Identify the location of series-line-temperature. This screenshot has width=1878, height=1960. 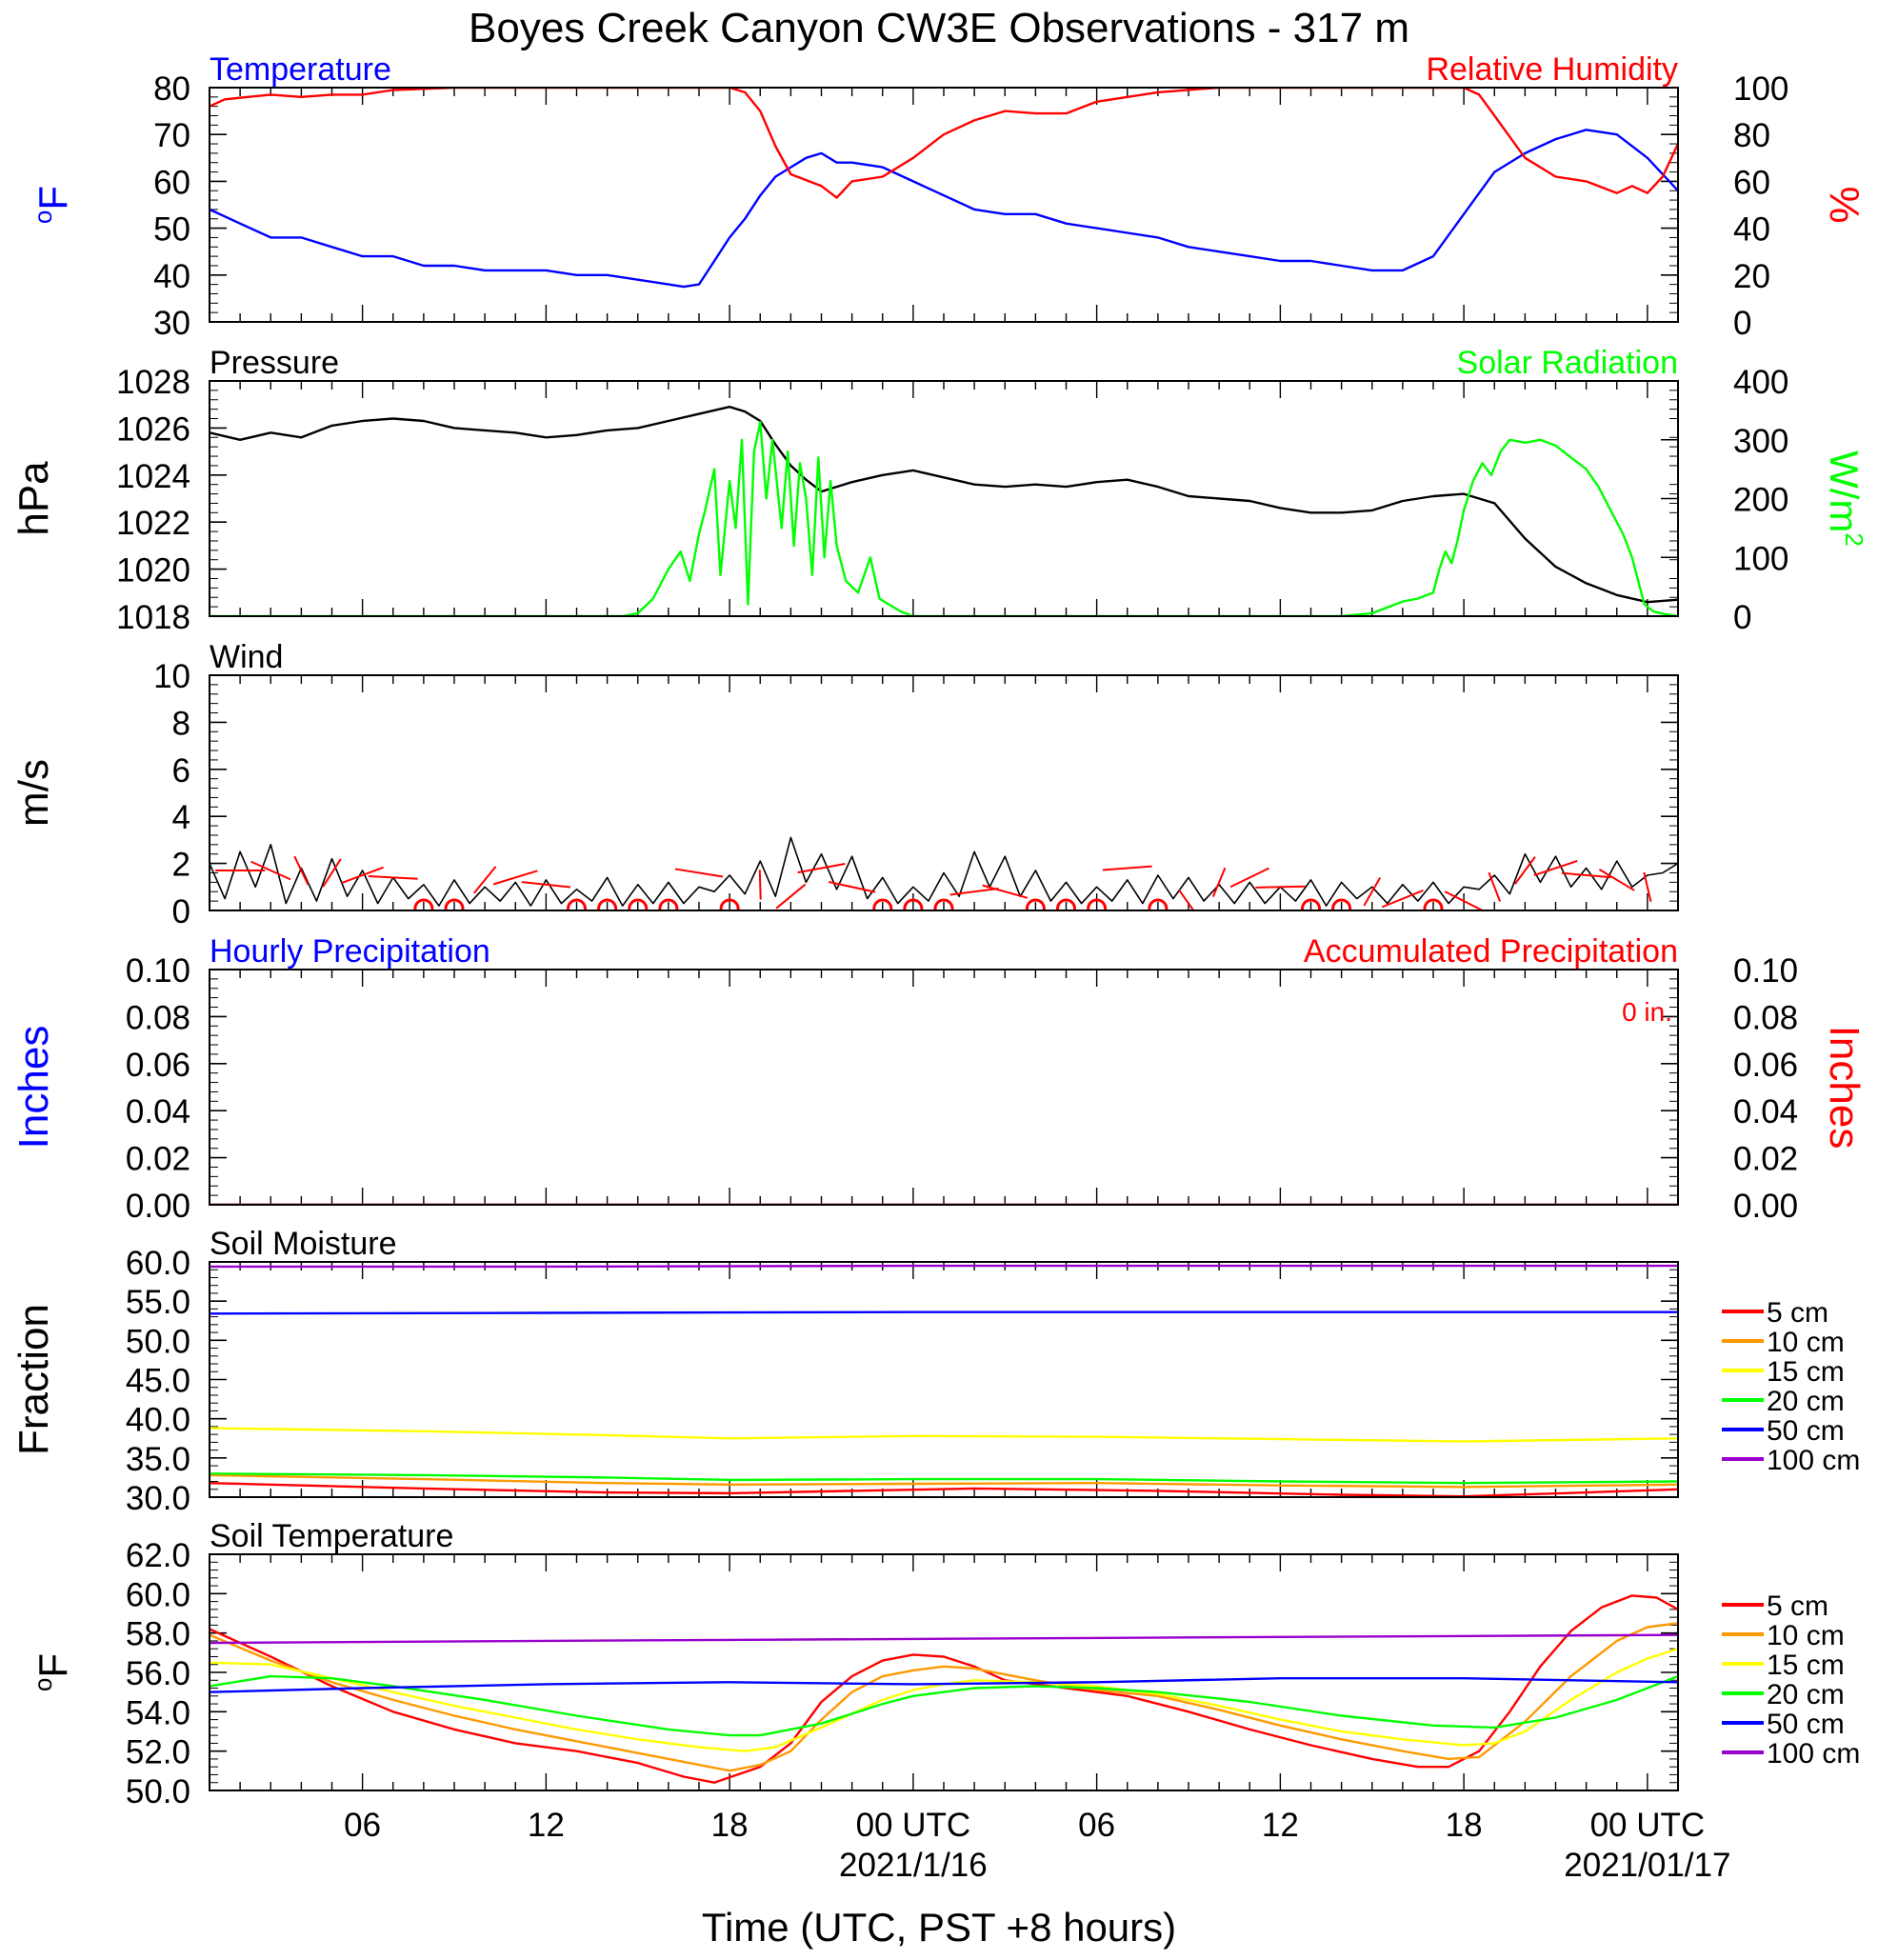
(944, 209).